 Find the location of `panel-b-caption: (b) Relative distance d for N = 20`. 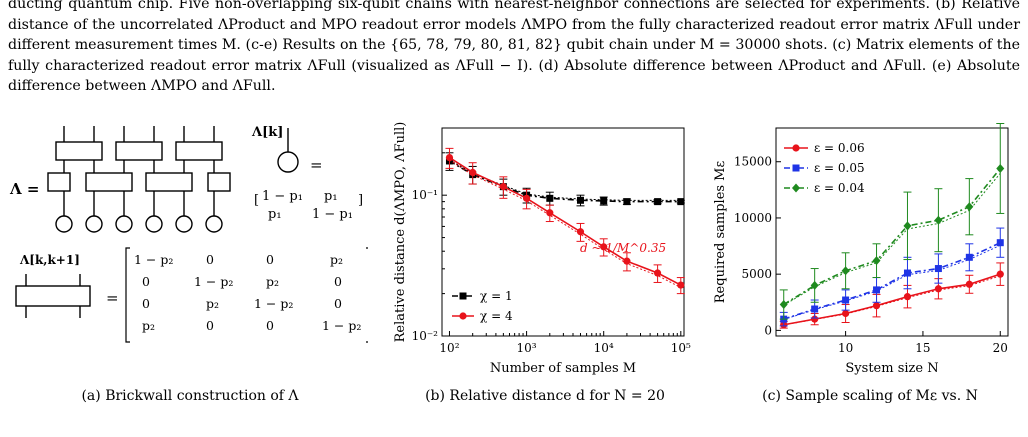

panel-b-caption: (b) Relative distance d for N = 20 is located at coordinates (545, 396).